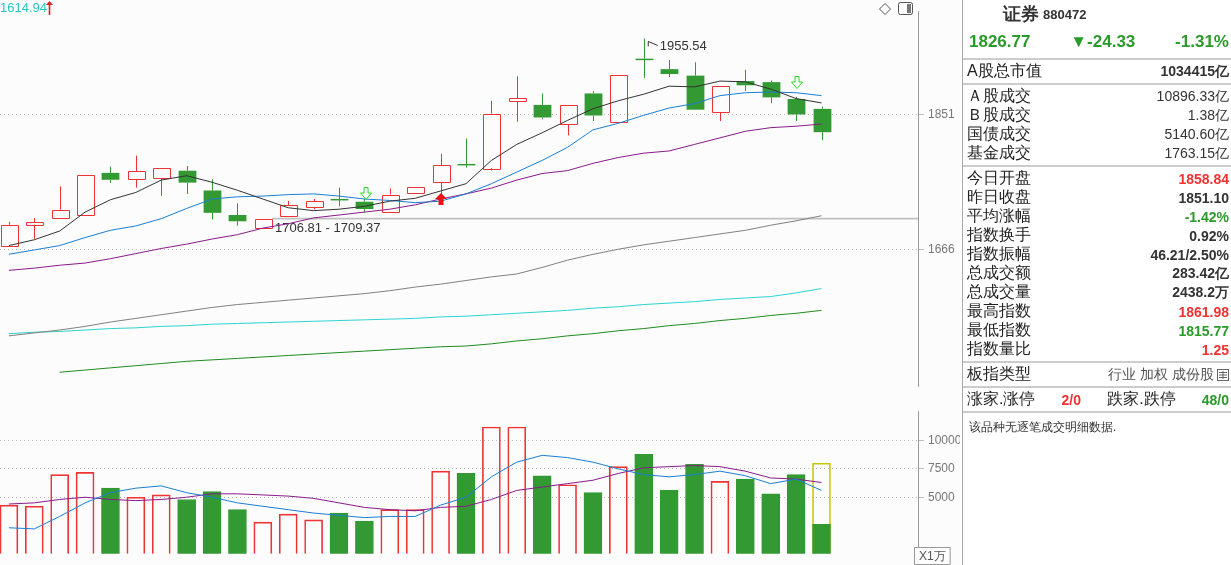 The width and height of the screenshot is (1231, 565). I want to click on text: 1861.98, so click(1203, 311).